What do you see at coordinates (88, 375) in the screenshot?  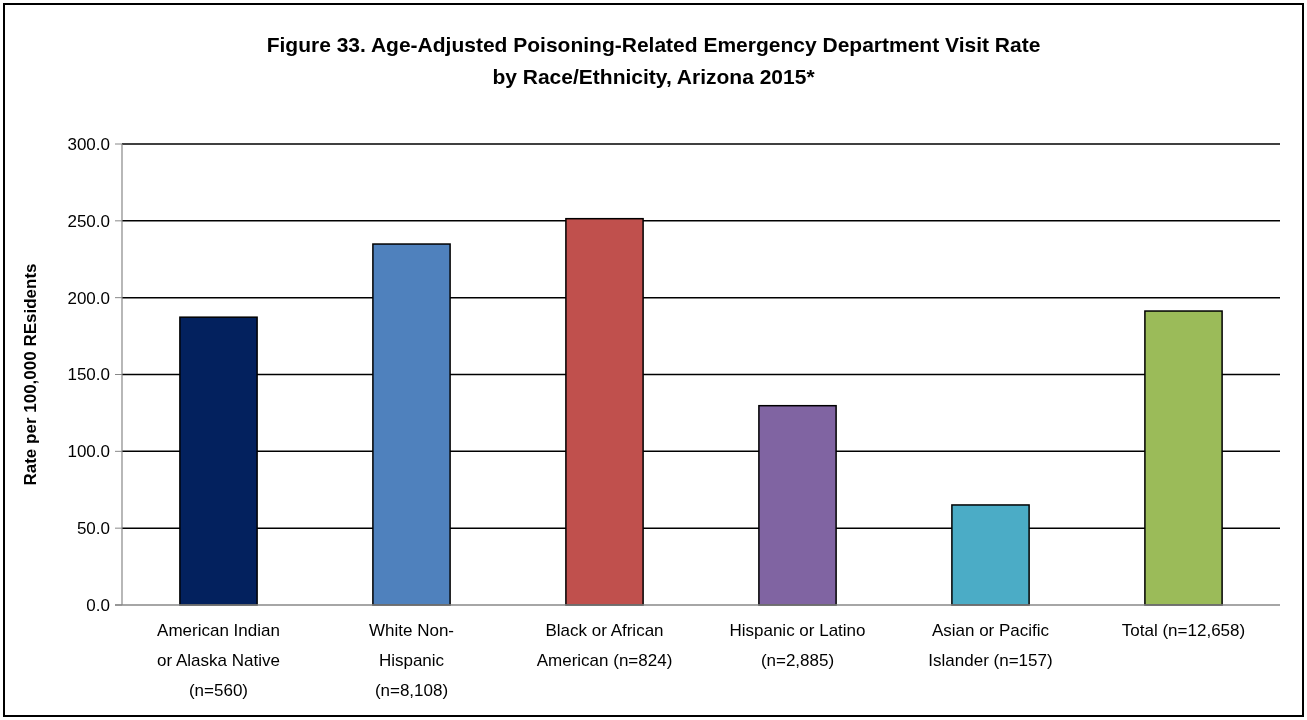 I see `y-tick-label: 150.0` at bounding box center [88, 375].